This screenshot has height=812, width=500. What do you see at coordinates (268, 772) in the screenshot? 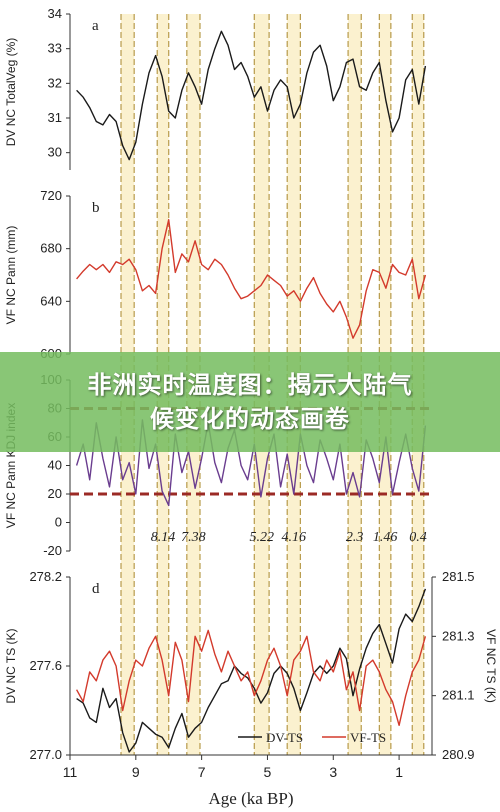
I see `x-tick-label: 5` at bounding box center [268, 772].